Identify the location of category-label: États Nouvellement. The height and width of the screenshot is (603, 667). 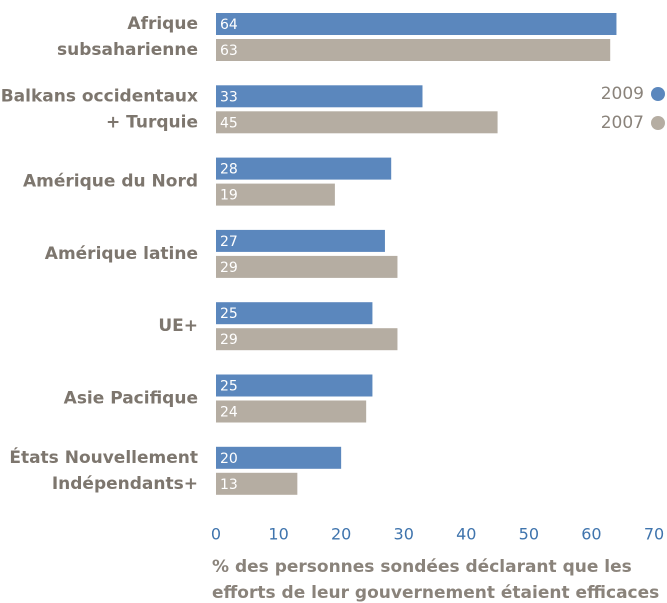
(103, 457).